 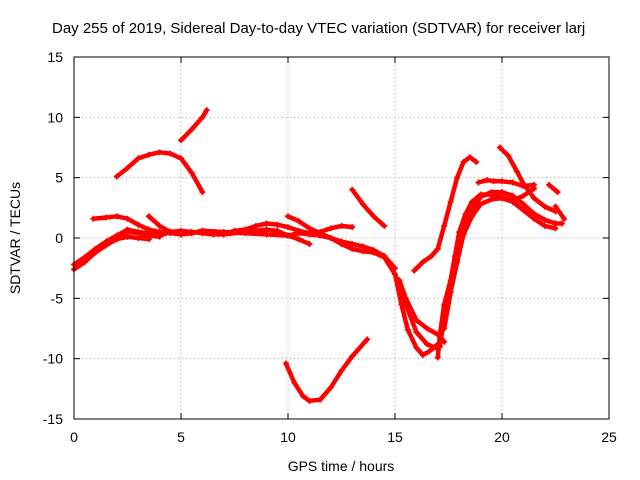 I want to click on y-tick-label: -15, so click(x=53, y=419).